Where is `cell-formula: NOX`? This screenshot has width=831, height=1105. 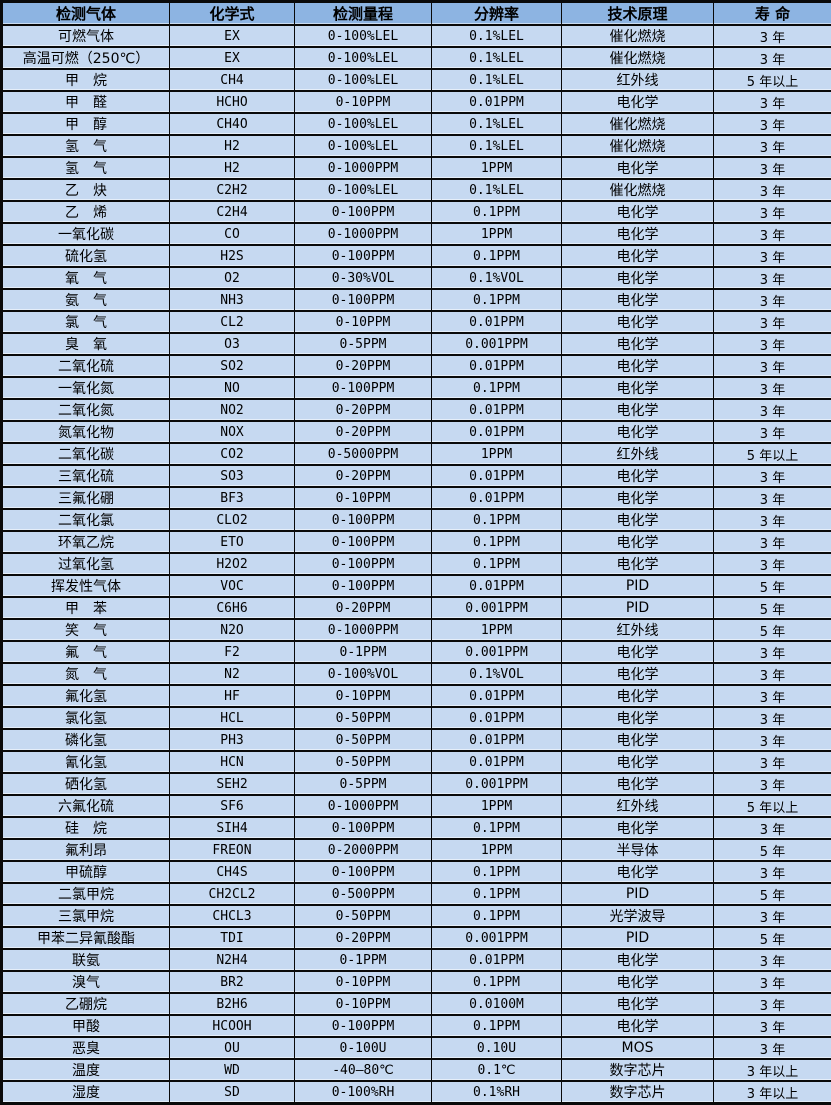
cell-formula: NOX is located at coordinates (232, 432).